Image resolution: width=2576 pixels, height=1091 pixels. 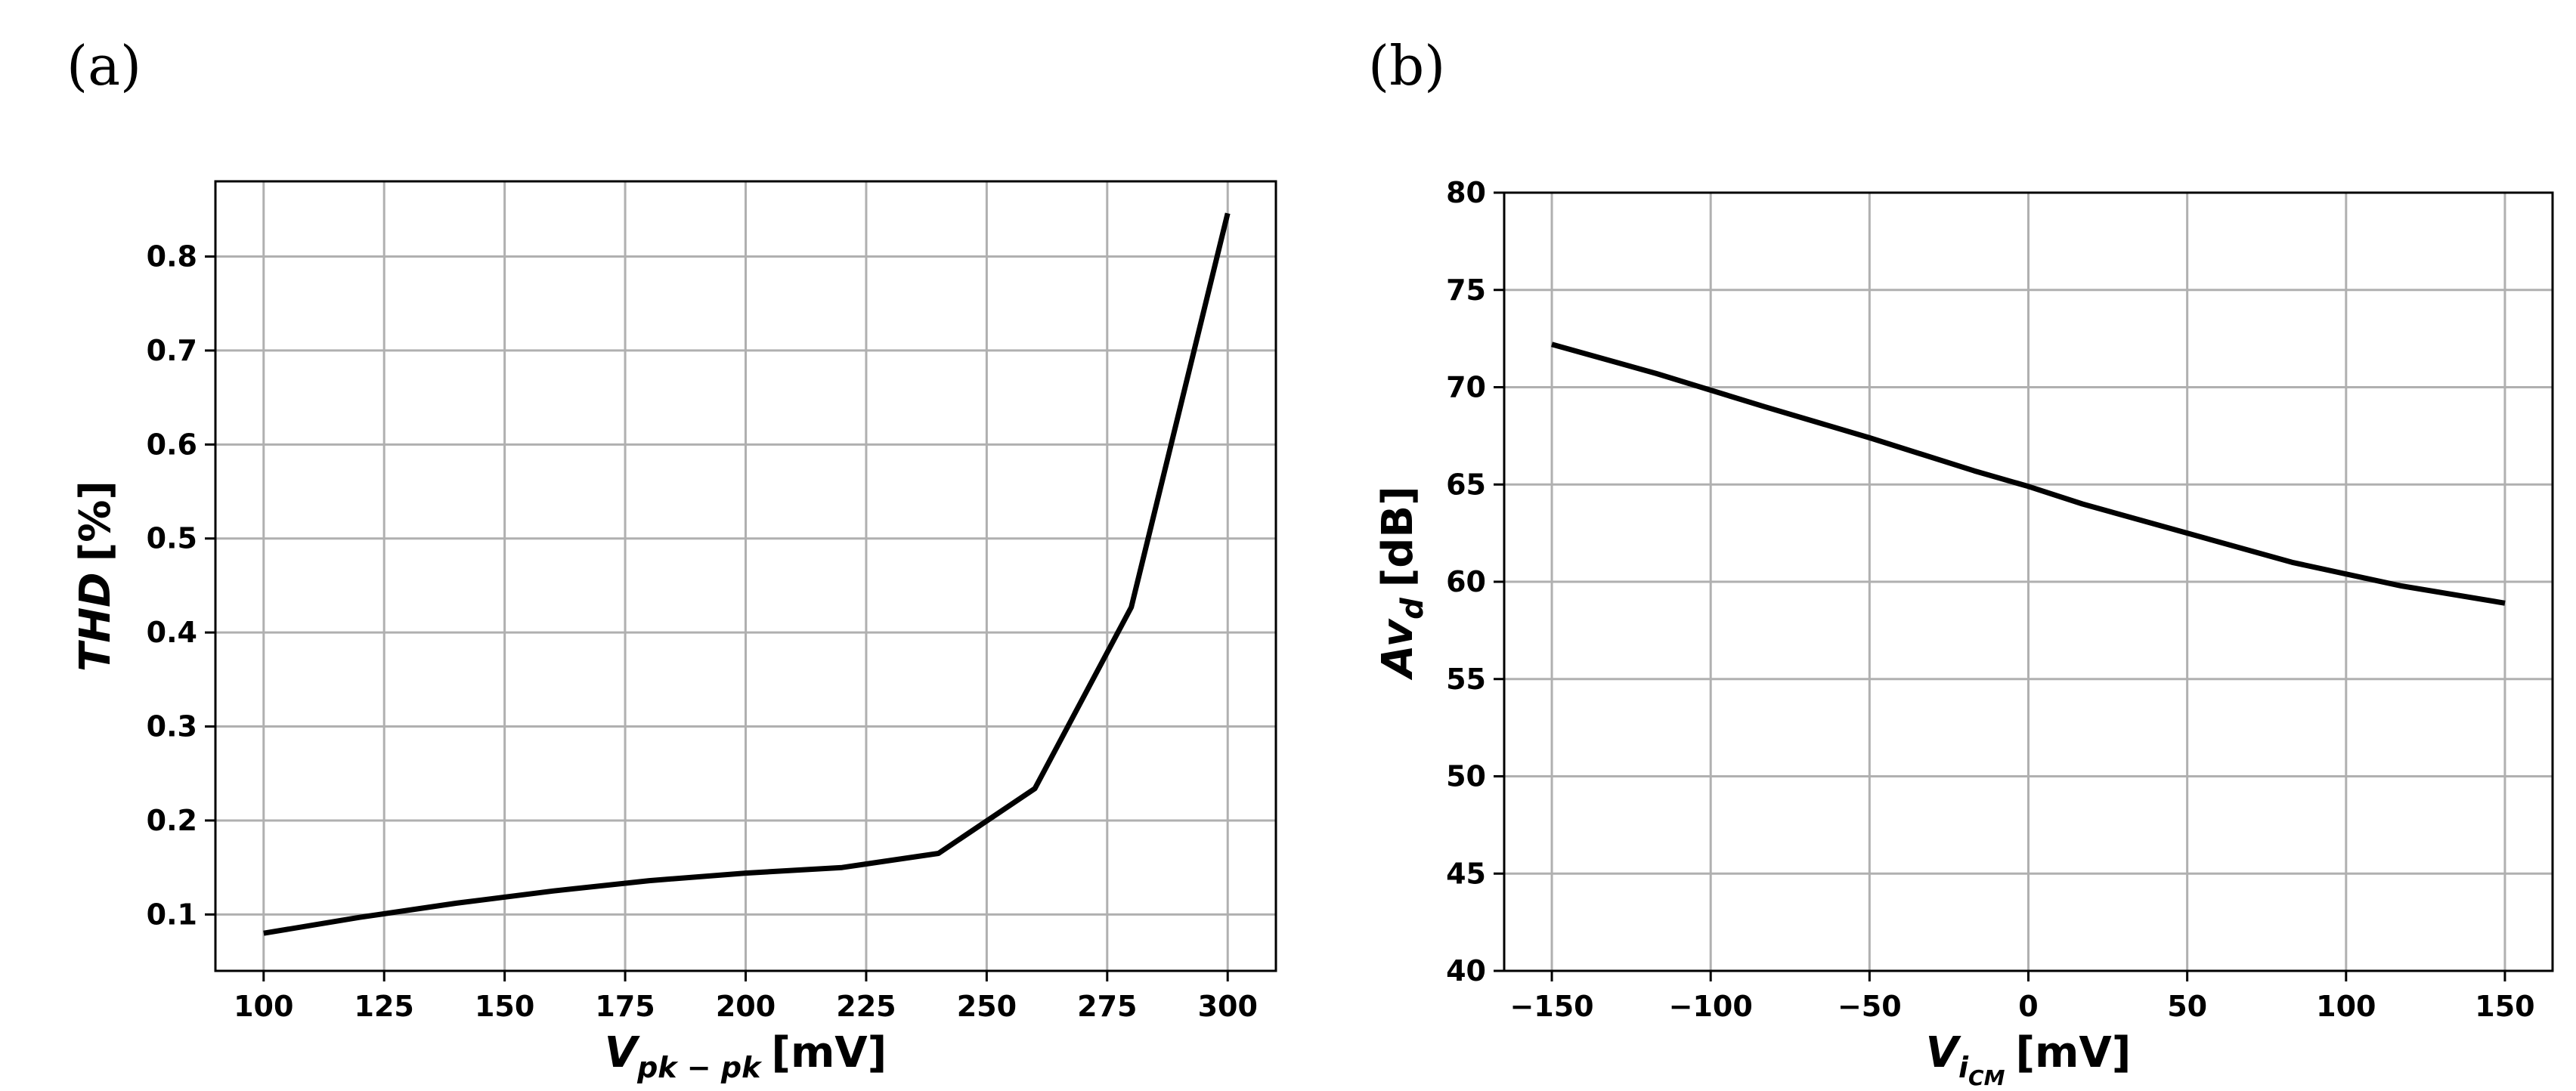 I want to click on y-tick-label: 40, so click(x=1466, y=970).